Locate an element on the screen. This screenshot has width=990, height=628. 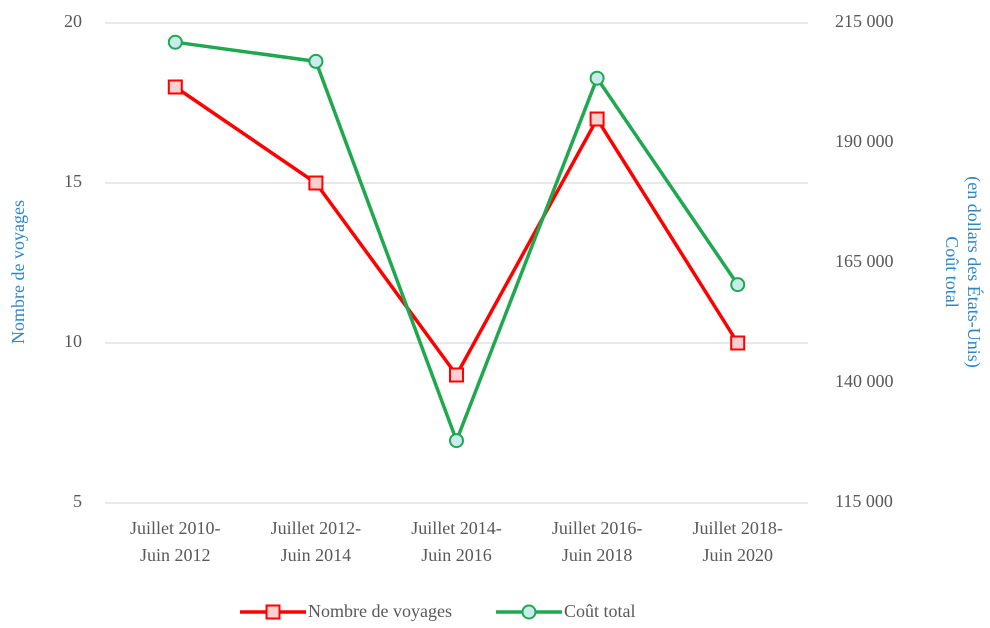
y-tick-label: 5 is located at coordinates (77, 501).